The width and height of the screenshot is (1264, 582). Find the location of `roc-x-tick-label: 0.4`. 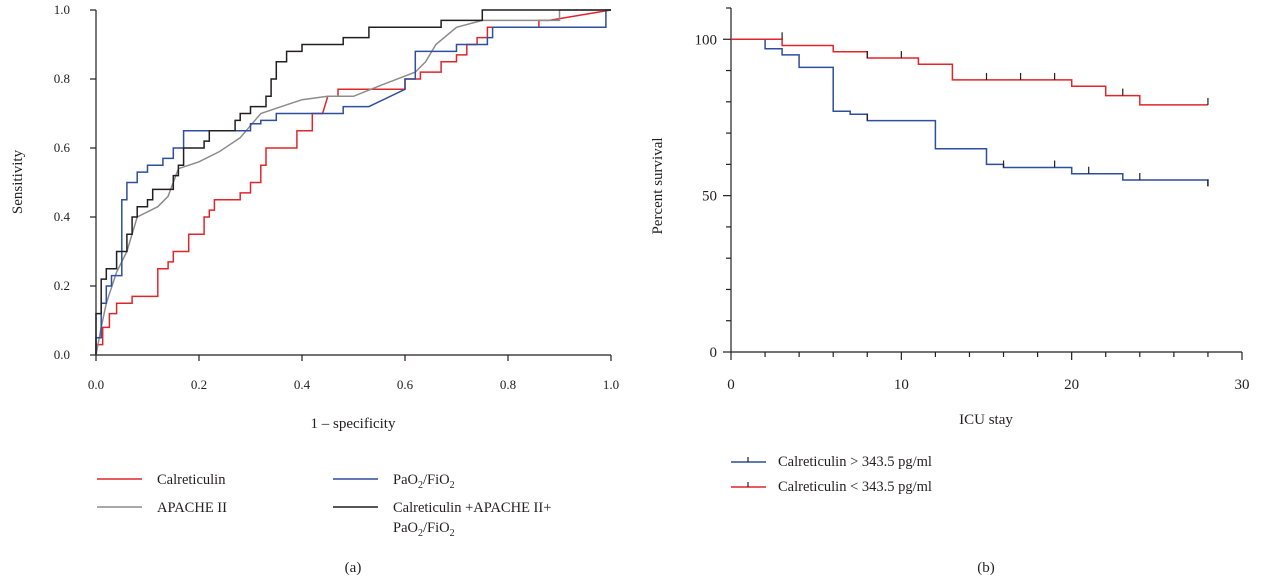

roc-x-tick-label: 0.4 is located at coordinates (302, 384).